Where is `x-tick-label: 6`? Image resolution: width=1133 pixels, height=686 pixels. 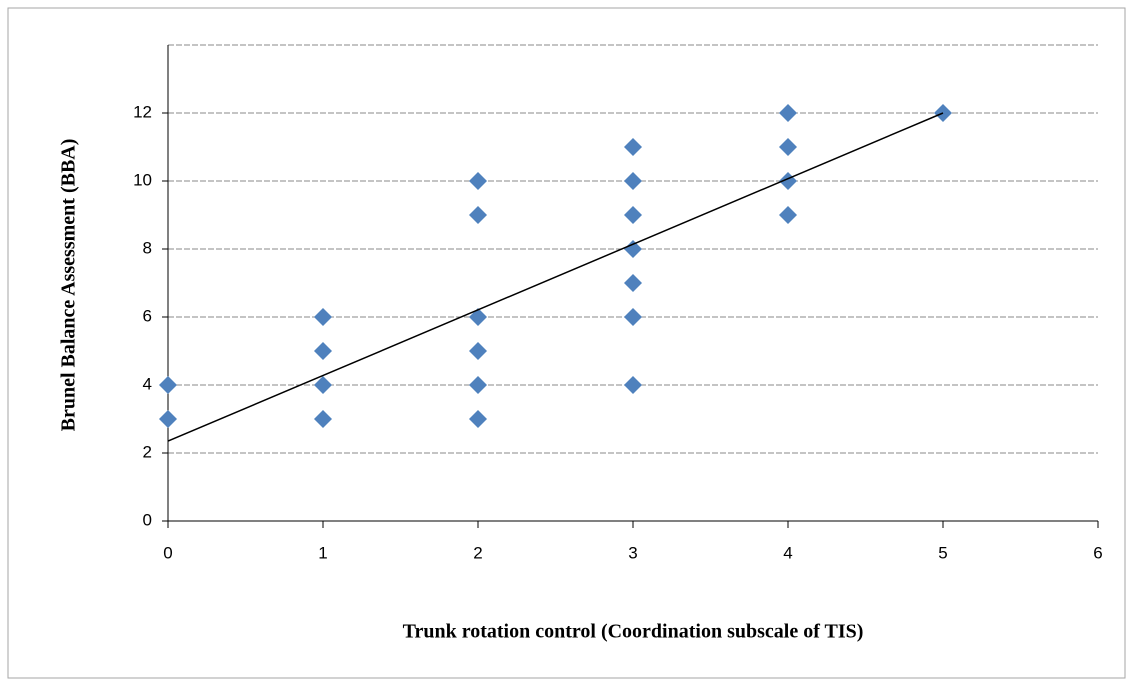
x-tick-label: 6 is located at coordinates (1097, 552).